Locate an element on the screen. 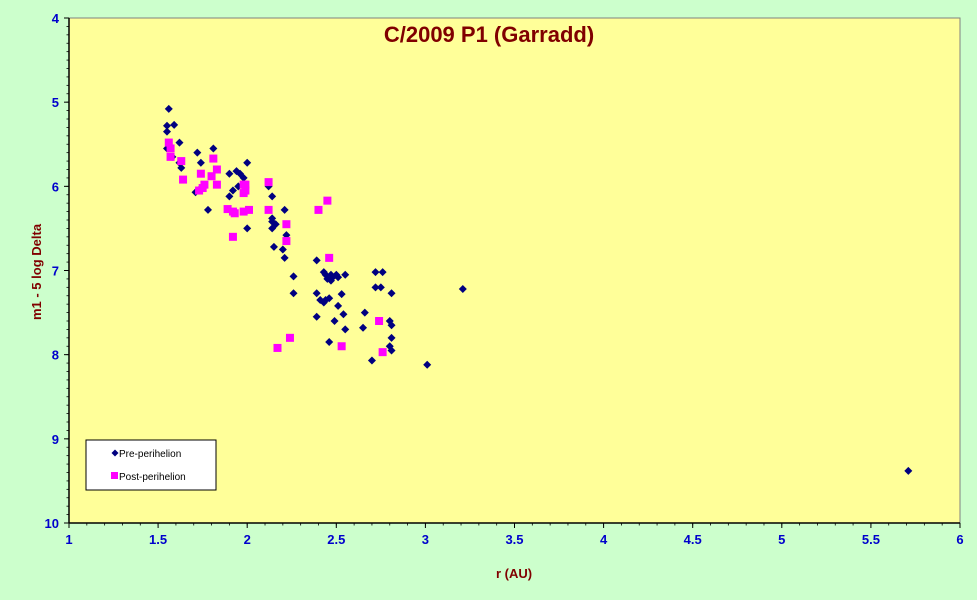 This screenshot has height=600, width=977. y-tick-label: 7 is located at coordinates (55, 271).